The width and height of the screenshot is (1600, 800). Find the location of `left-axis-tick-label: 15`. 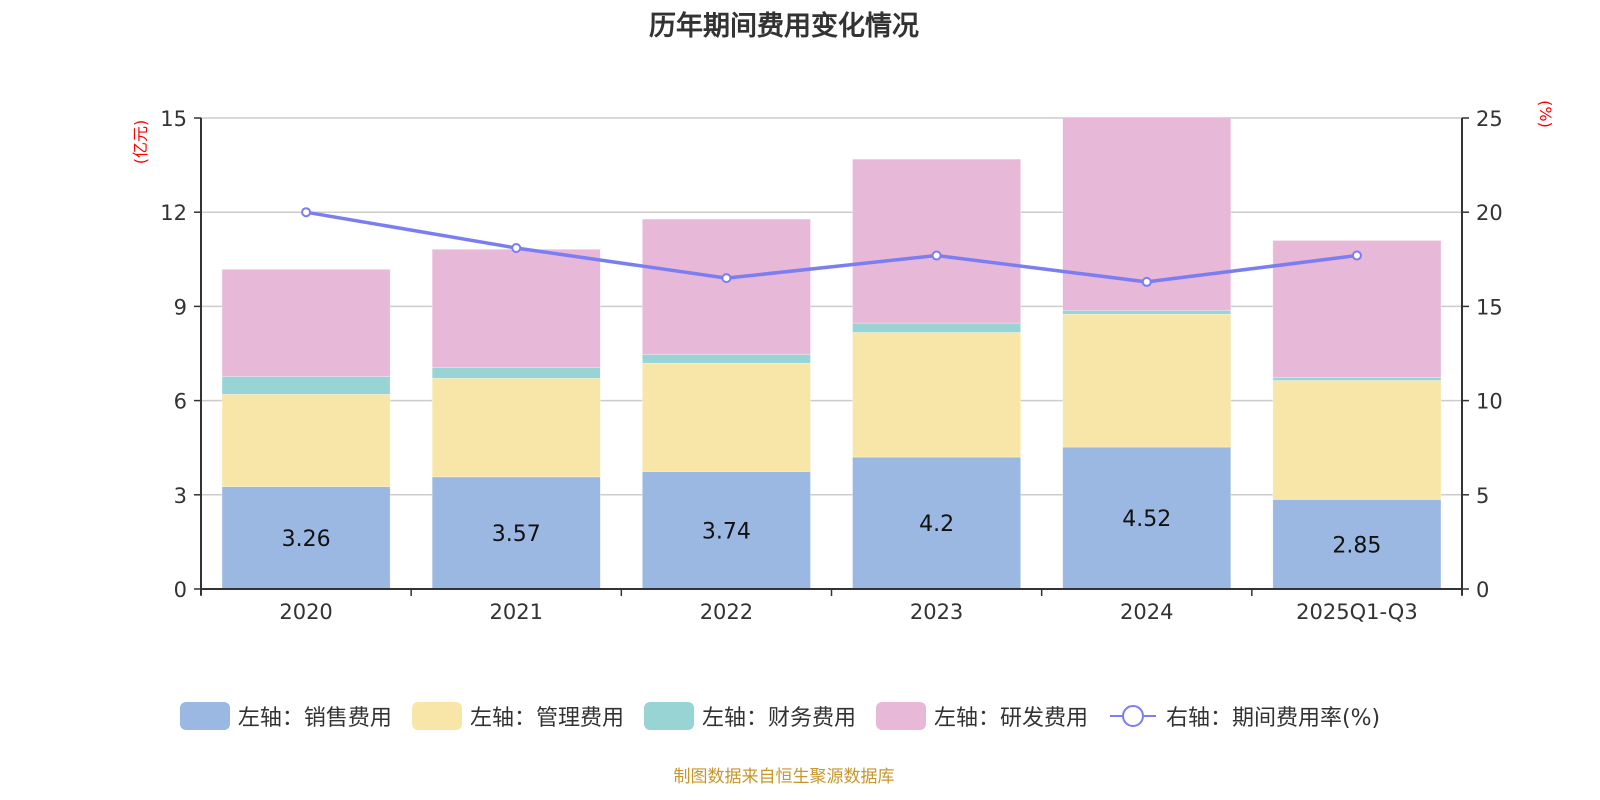

left-axis-tick-label: 15 is located at coordinates (173, 119).